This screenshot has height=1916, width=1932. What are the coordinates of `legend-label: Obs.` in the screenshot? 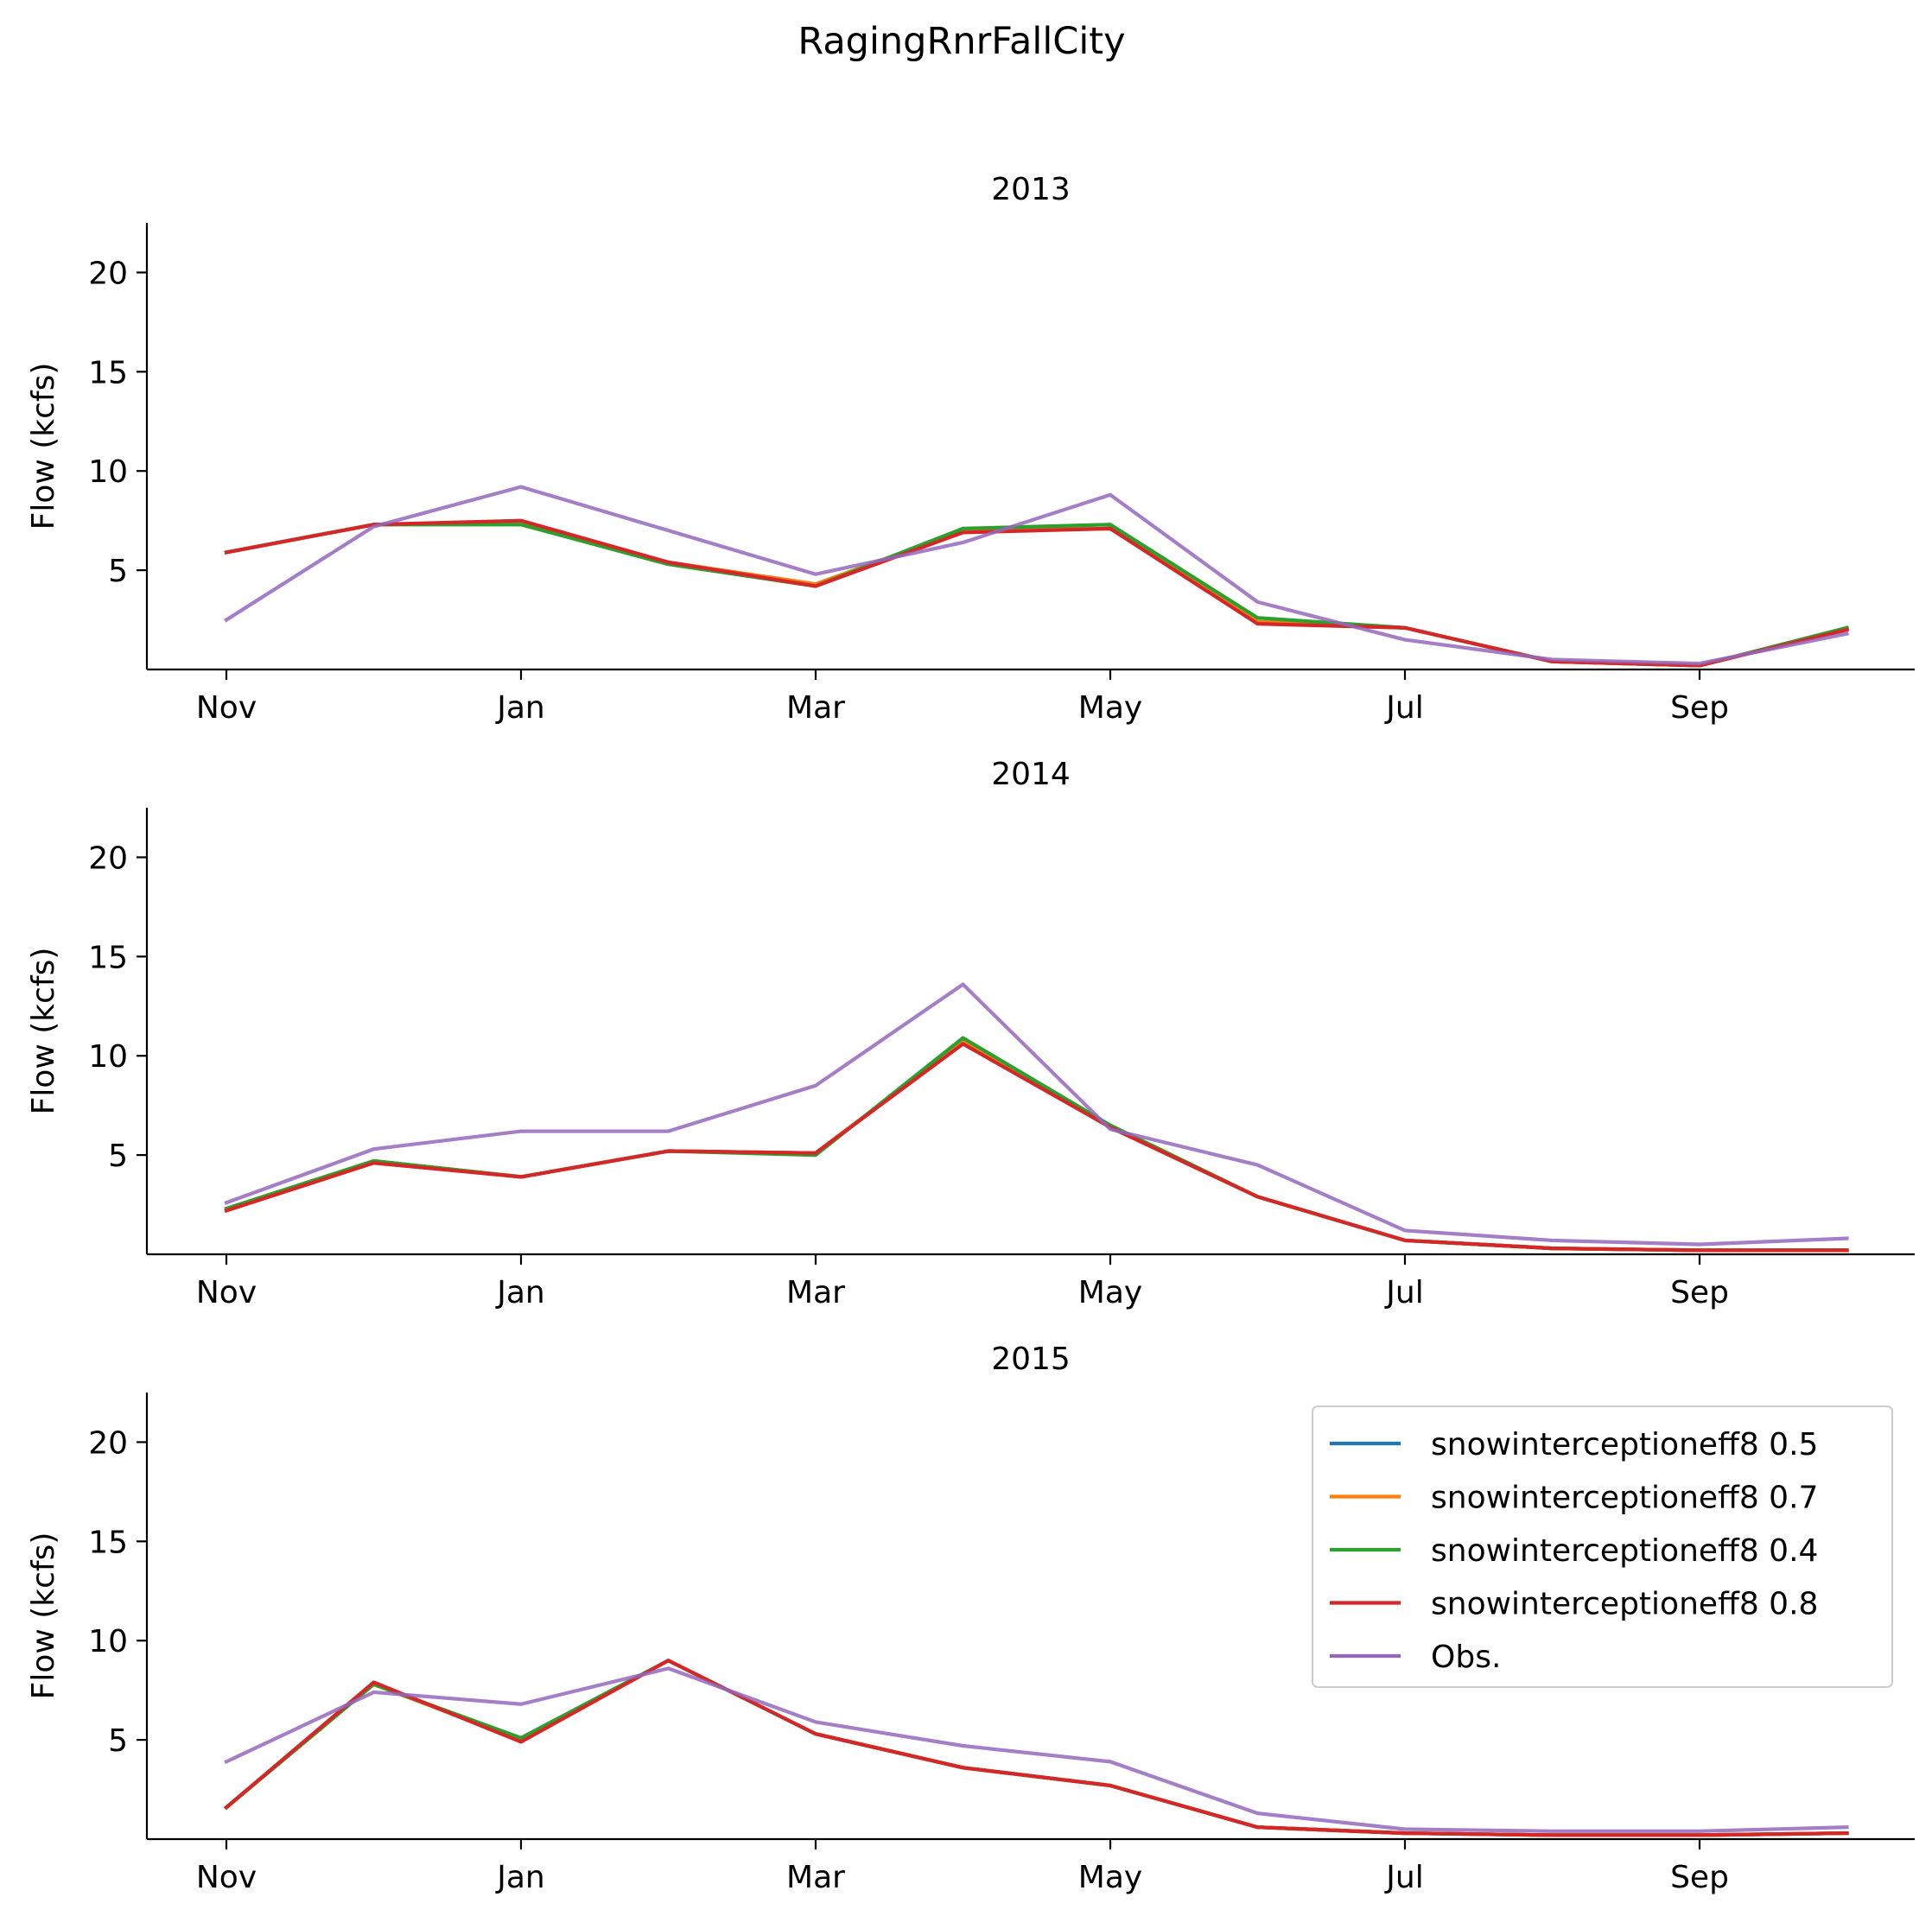 It's located at (1466, 1658).